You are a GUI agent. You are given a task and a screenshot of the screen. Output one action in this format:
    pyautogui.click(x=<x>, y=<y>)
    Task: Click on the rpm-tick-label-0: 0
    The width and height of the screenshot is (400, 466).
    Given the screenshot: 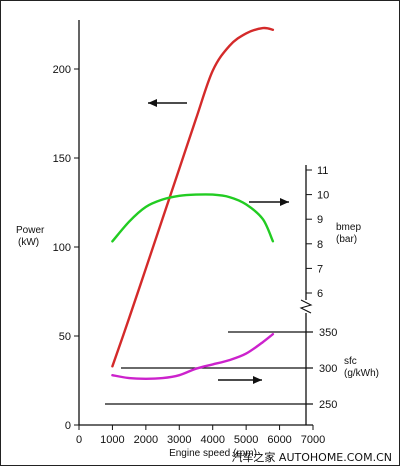 What is the action you would take?
    pyautogui.click(x=79, y=440)
    